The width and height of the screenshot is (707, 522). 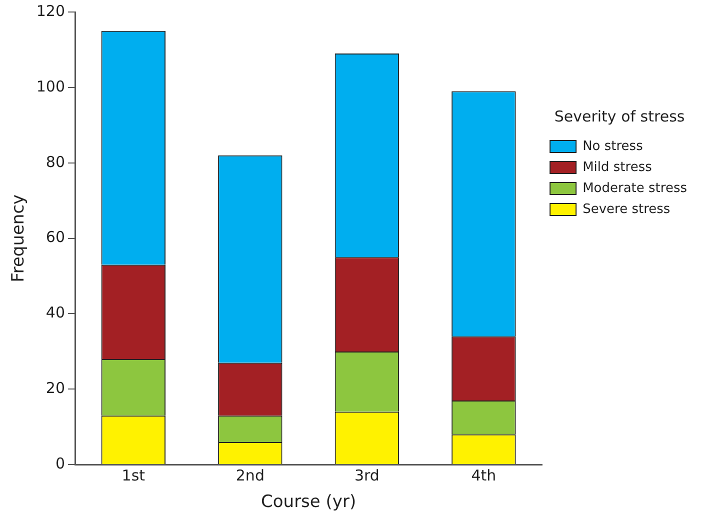 I want to click on x-tick-label: 1st, so click(x=134, y=475).